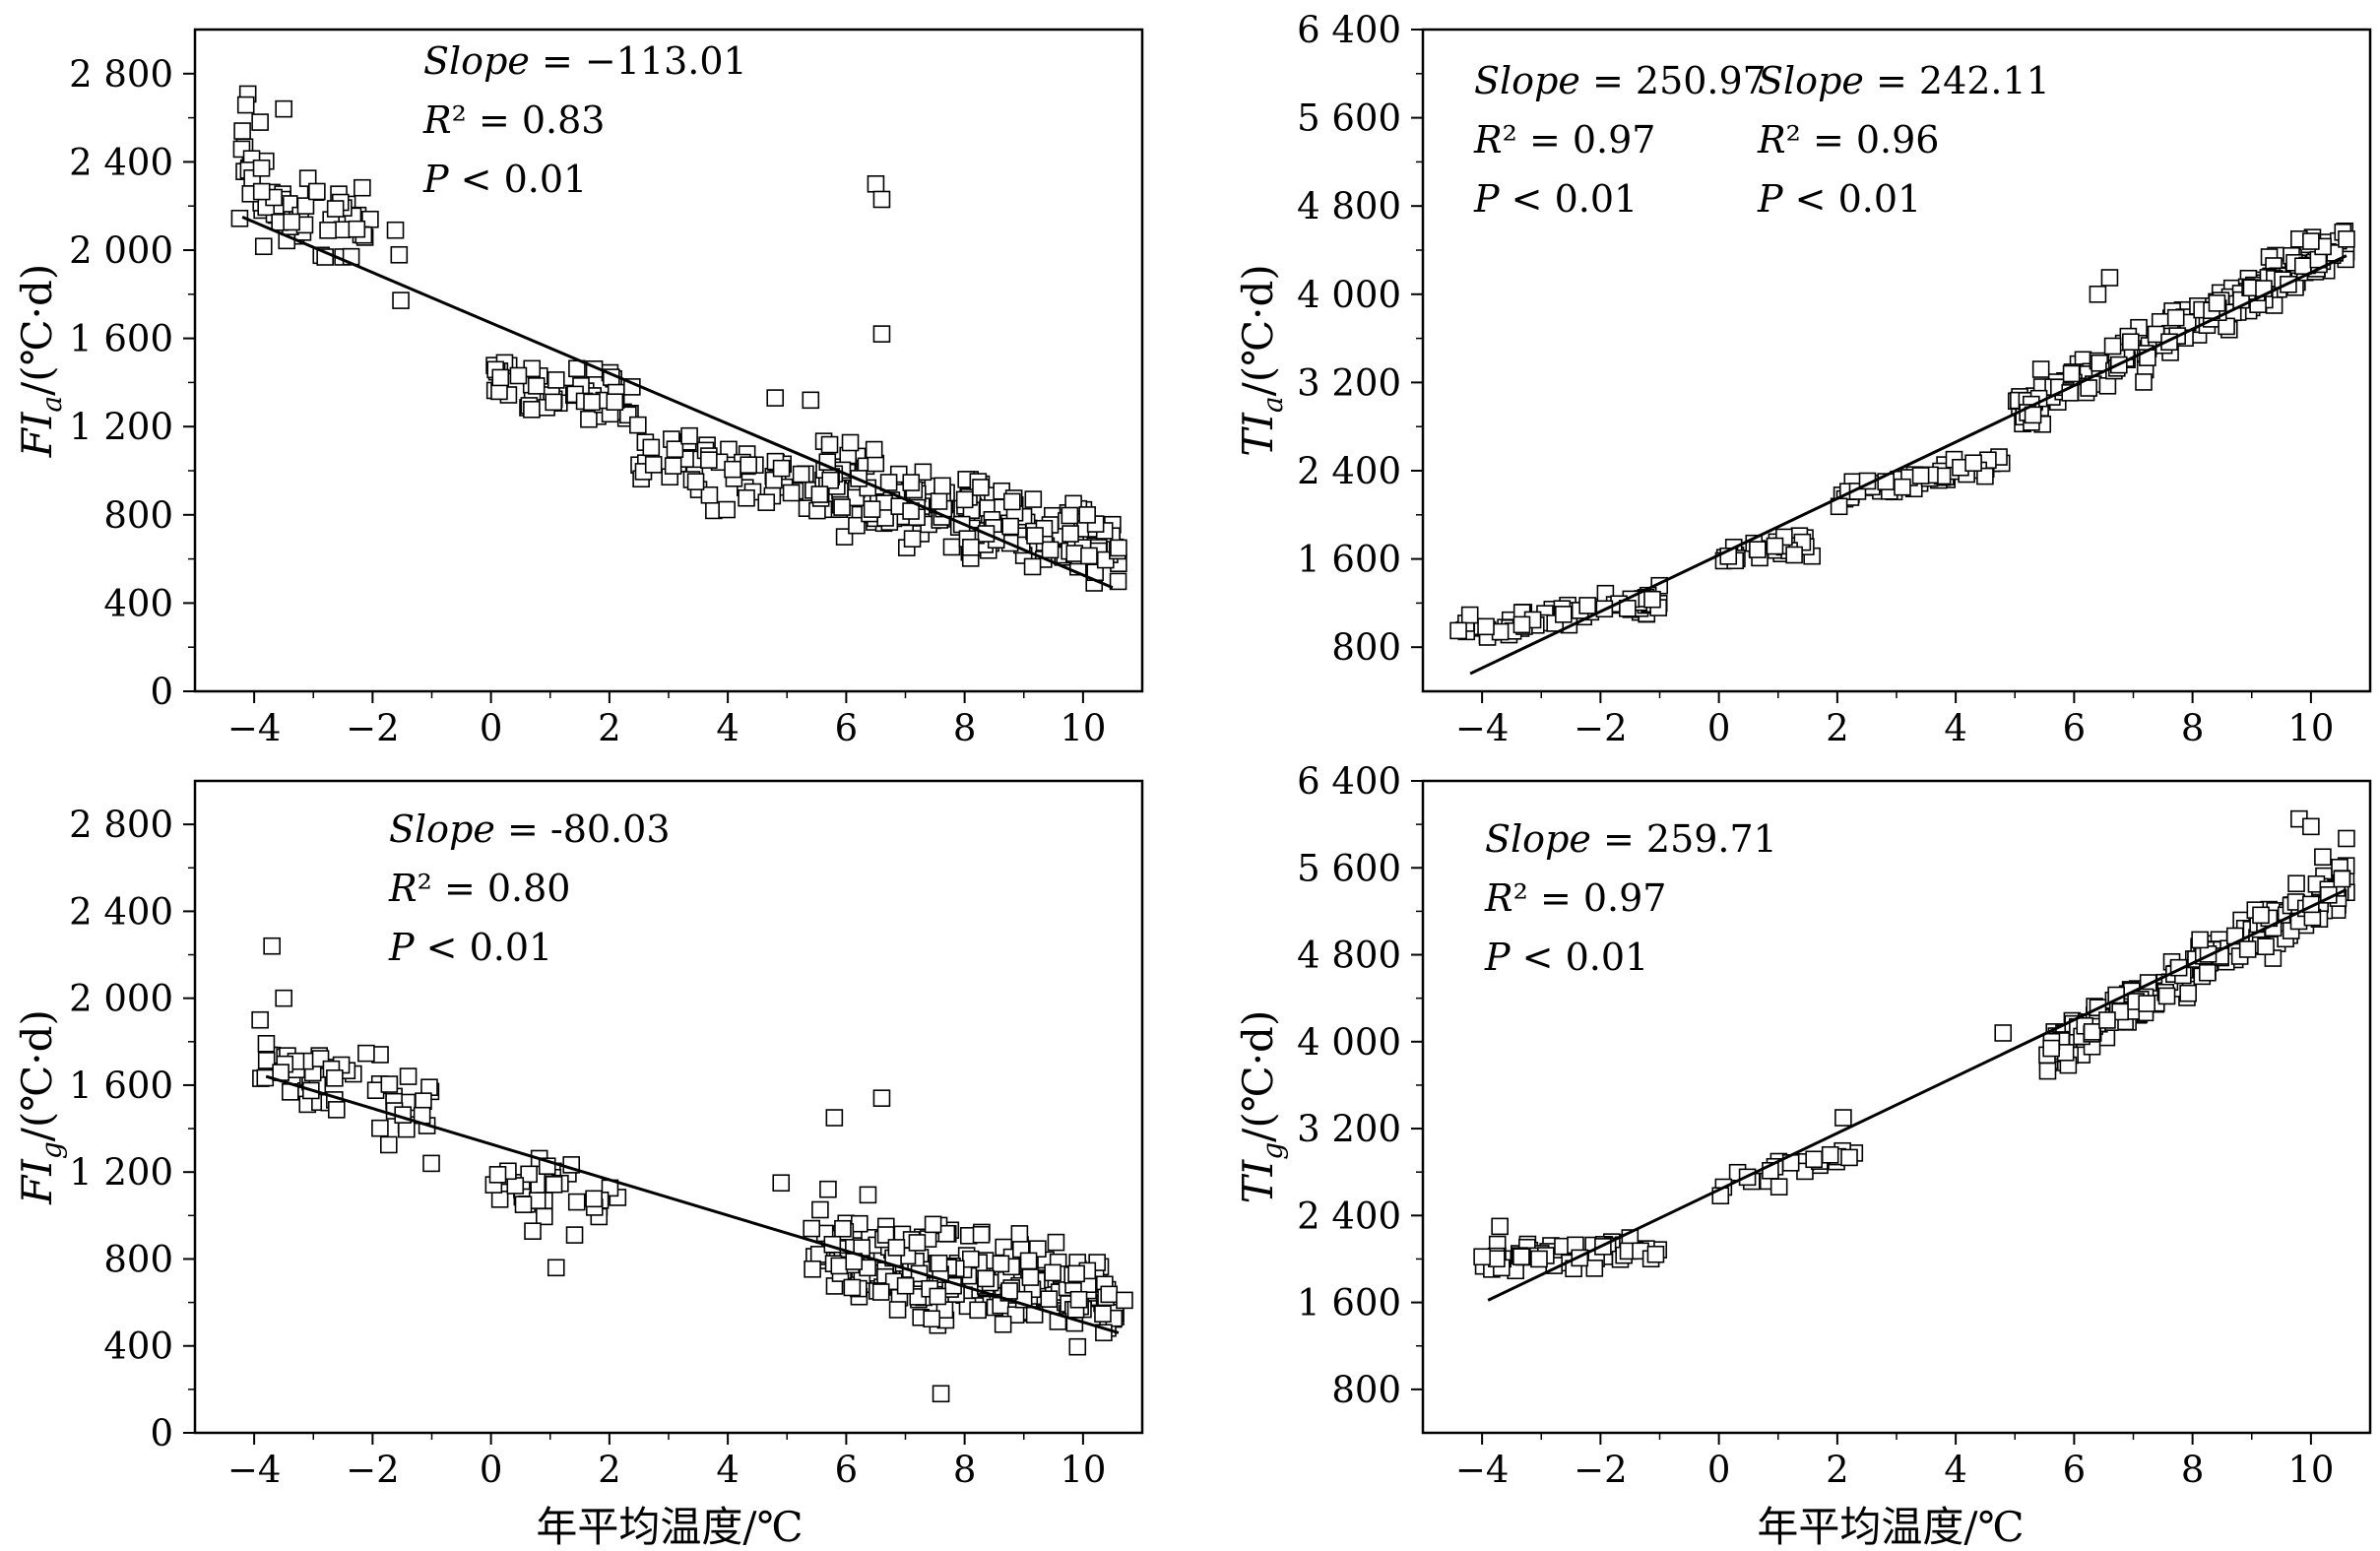  I want to click on y-axis-label: FIa/(℃·d), so click(40, 361).